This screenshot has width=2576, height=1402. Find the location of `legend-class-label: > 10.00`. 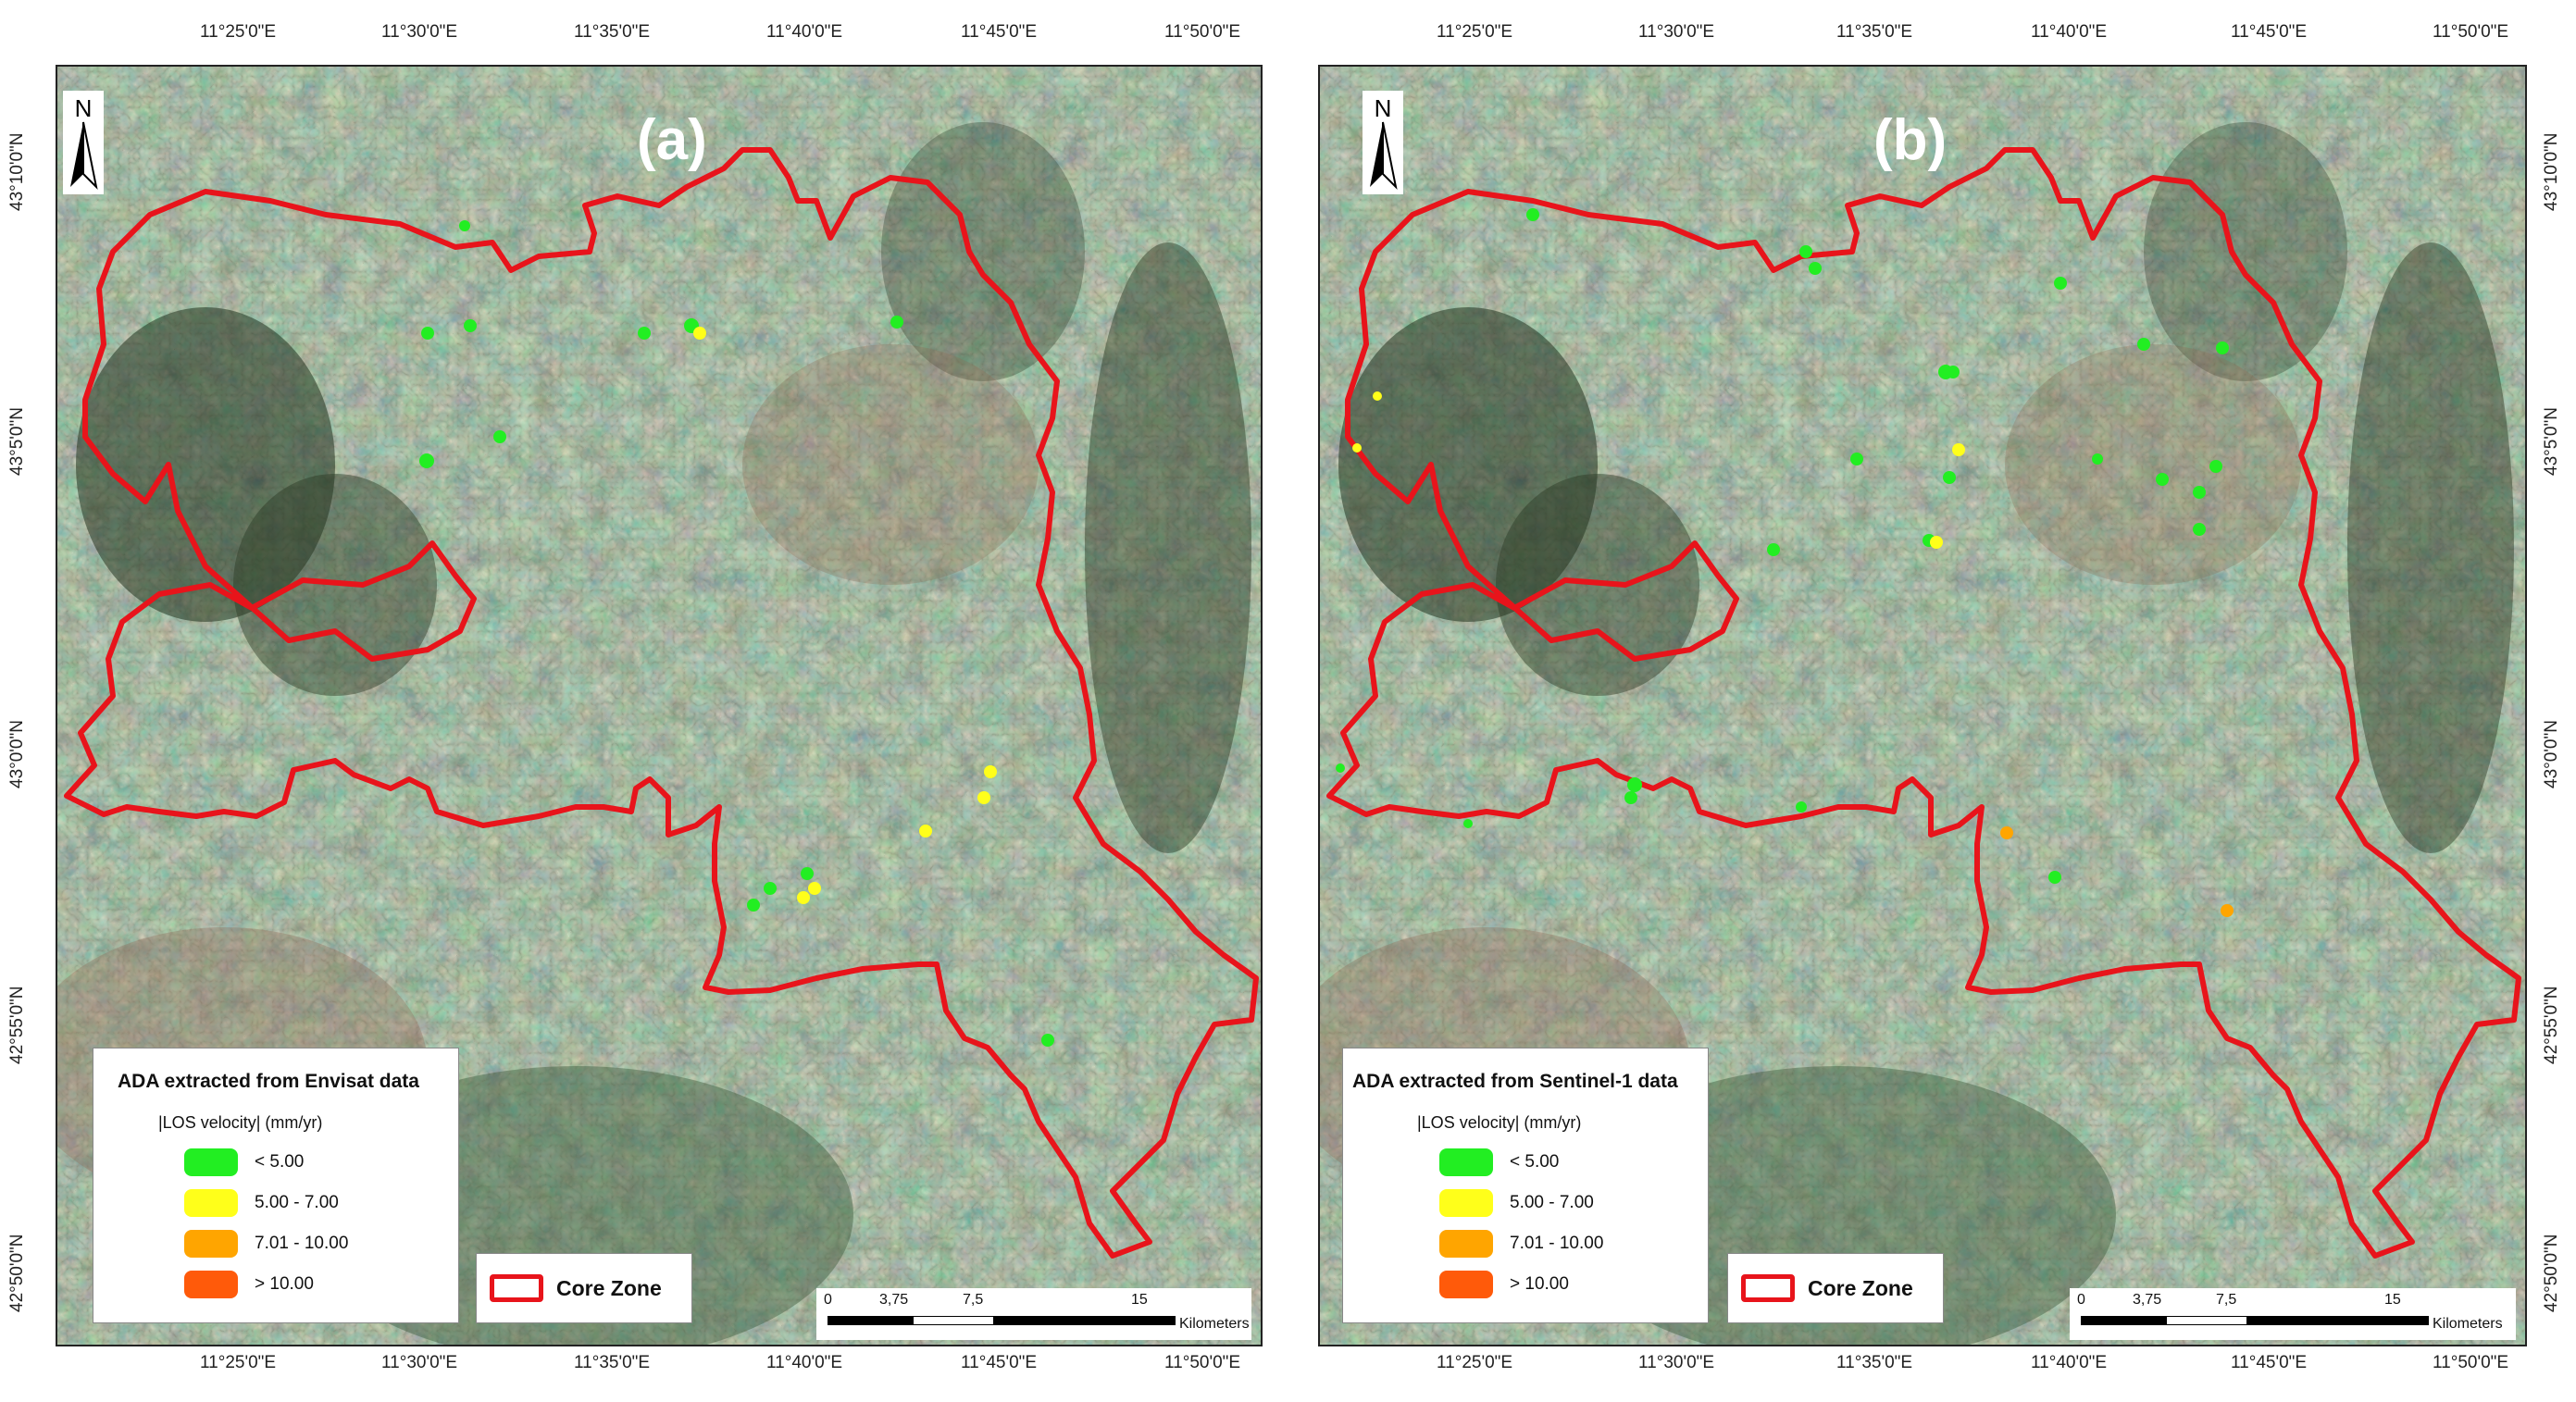

legend-class-label: > 10.00 is located at coordinates (1539, 1284).